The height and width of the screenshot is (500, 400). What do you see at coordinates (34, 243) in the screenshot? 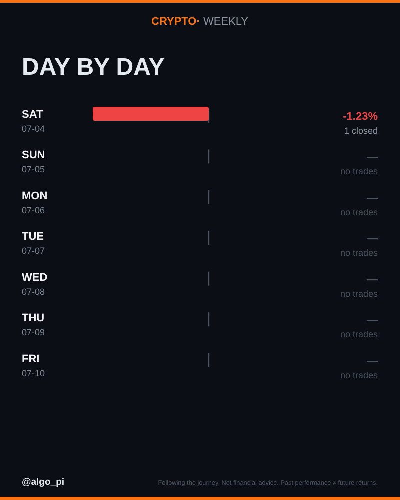
I see `y-tick-label: TUE 07-07` at bounding box center [34, 243].